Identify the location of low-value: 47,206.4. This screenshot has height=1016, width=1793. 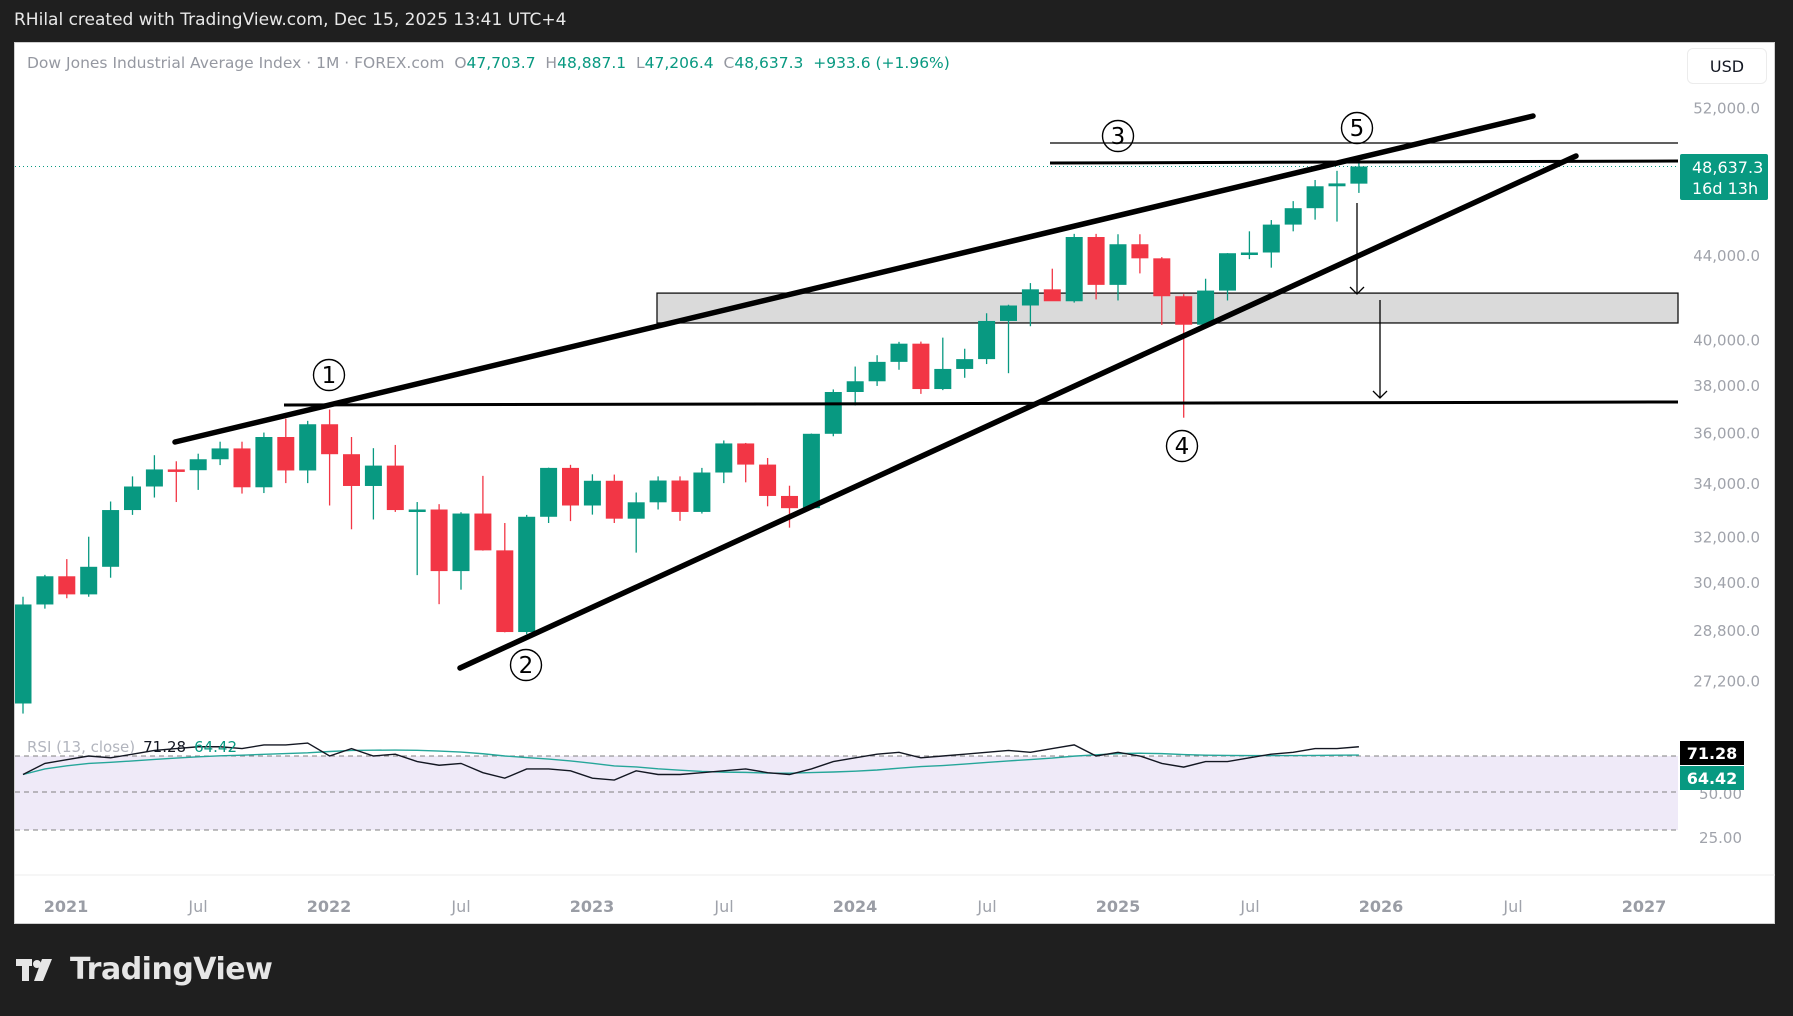
(679, 63).